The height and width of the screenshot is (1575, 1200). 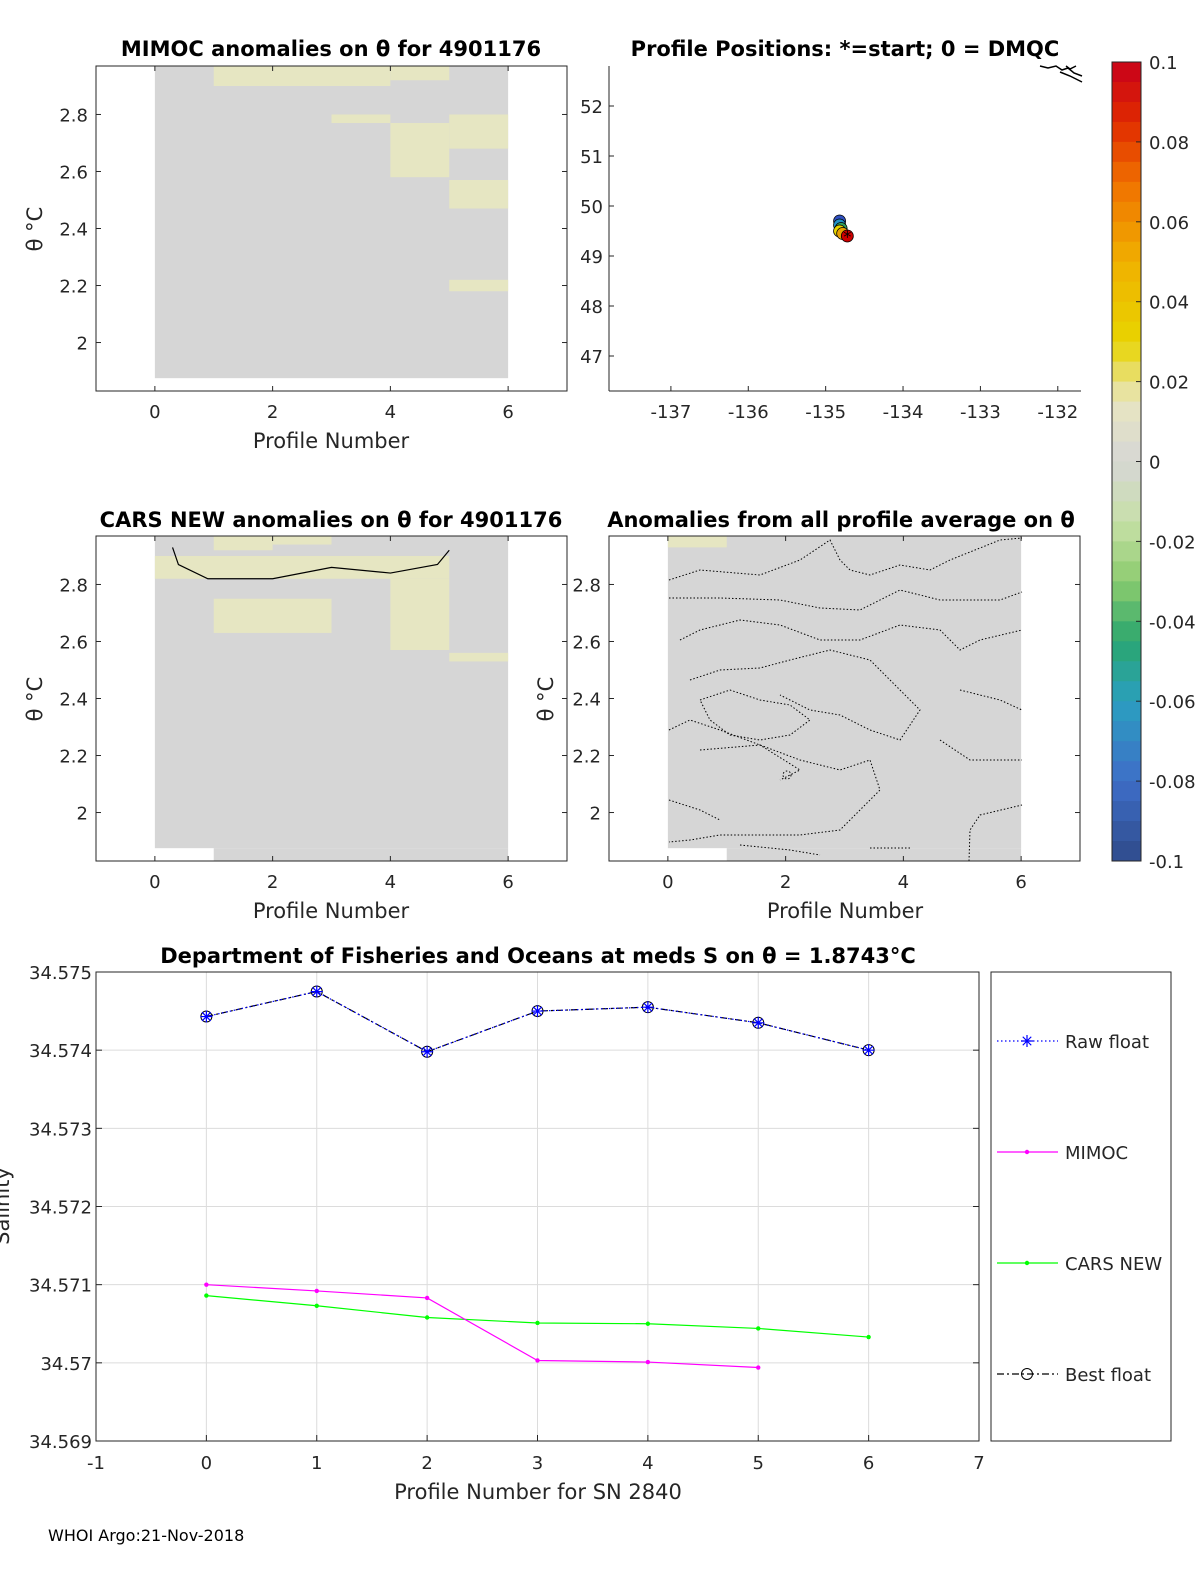 I want to click on mimoc-heatmap, so click(x=331, y=222).